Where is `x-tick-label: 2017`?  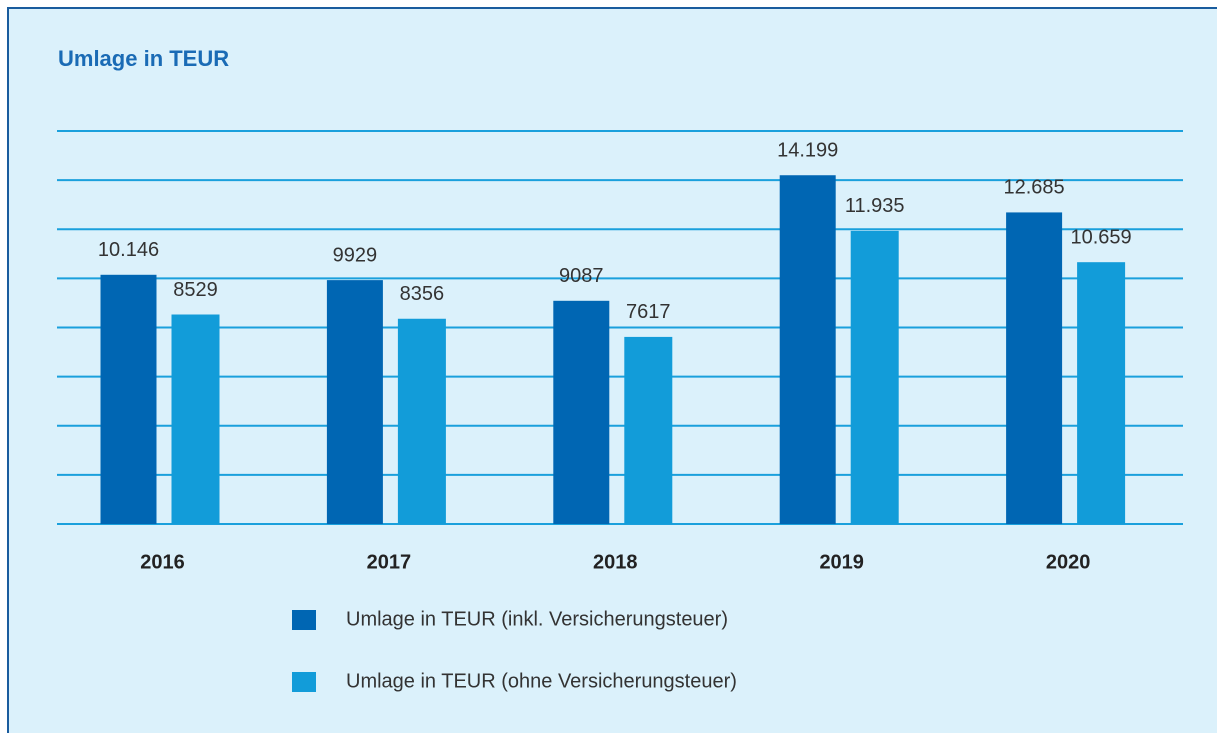
x-tick-label: 2017 is located at coordinates (389, 562).